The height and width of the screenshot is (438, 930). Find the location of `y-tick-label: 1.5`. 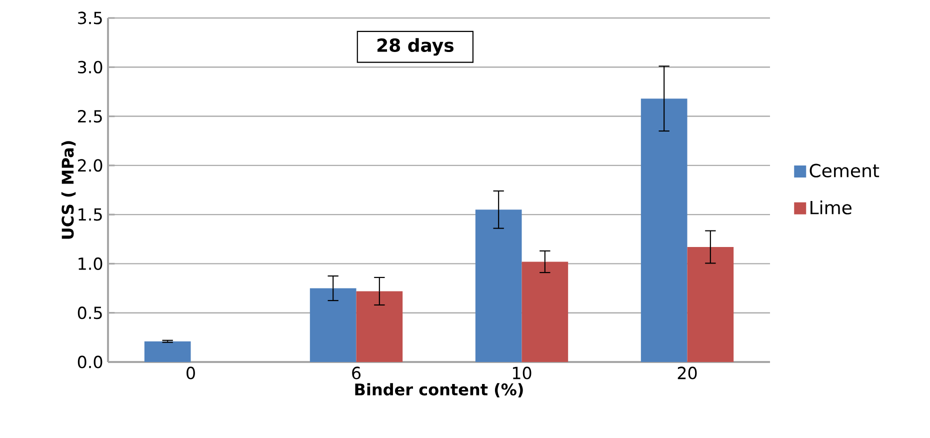

y-tick-label: 1.5 is located at coordinates (90, 214).